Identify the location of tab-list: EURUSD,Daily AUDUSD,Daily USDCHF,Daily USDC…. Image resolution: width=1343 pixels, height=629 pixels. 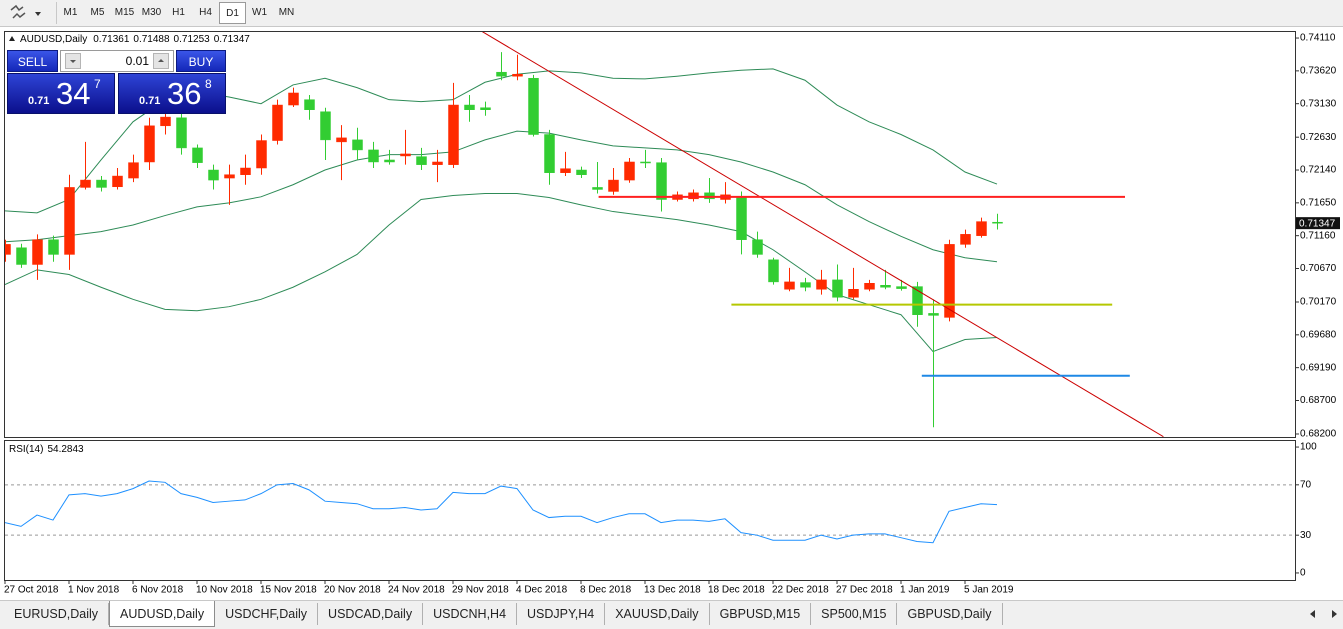
(503, 614).